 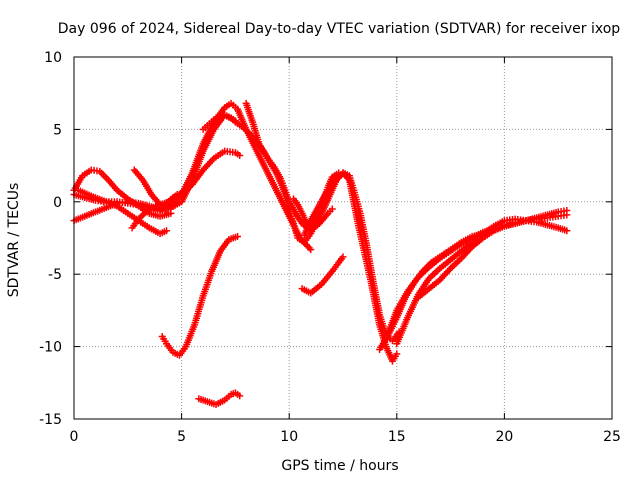 I want to click on y-tick-label: -10, so click(x=50, y=348).